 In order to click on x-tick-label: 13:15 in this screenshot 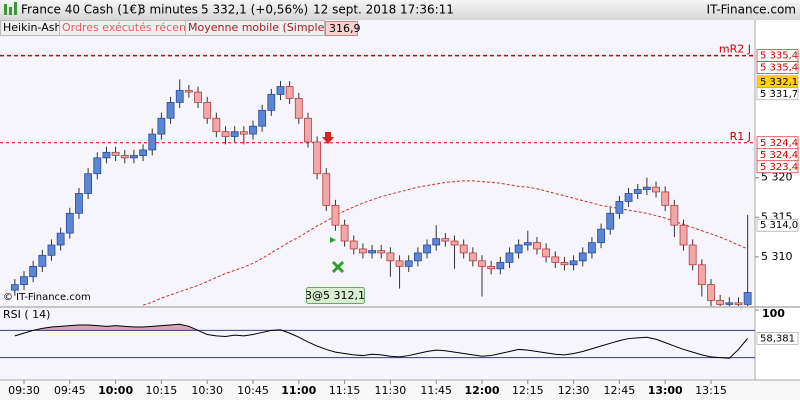, I will do `click(711, 390)`.